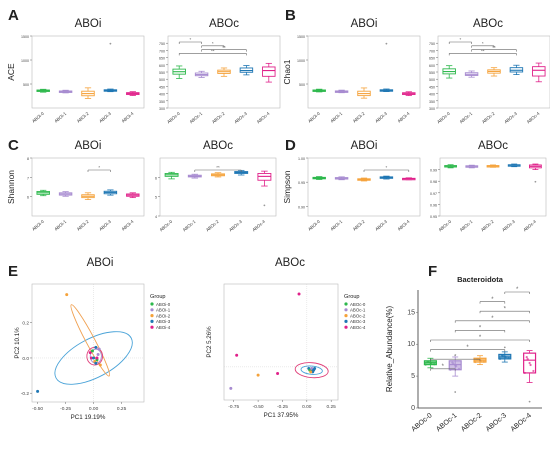 The image size is (550, 458). Describe the element at coordinates (432, 80) in the screenshot. I see `y-tick-label: 500` at that location.